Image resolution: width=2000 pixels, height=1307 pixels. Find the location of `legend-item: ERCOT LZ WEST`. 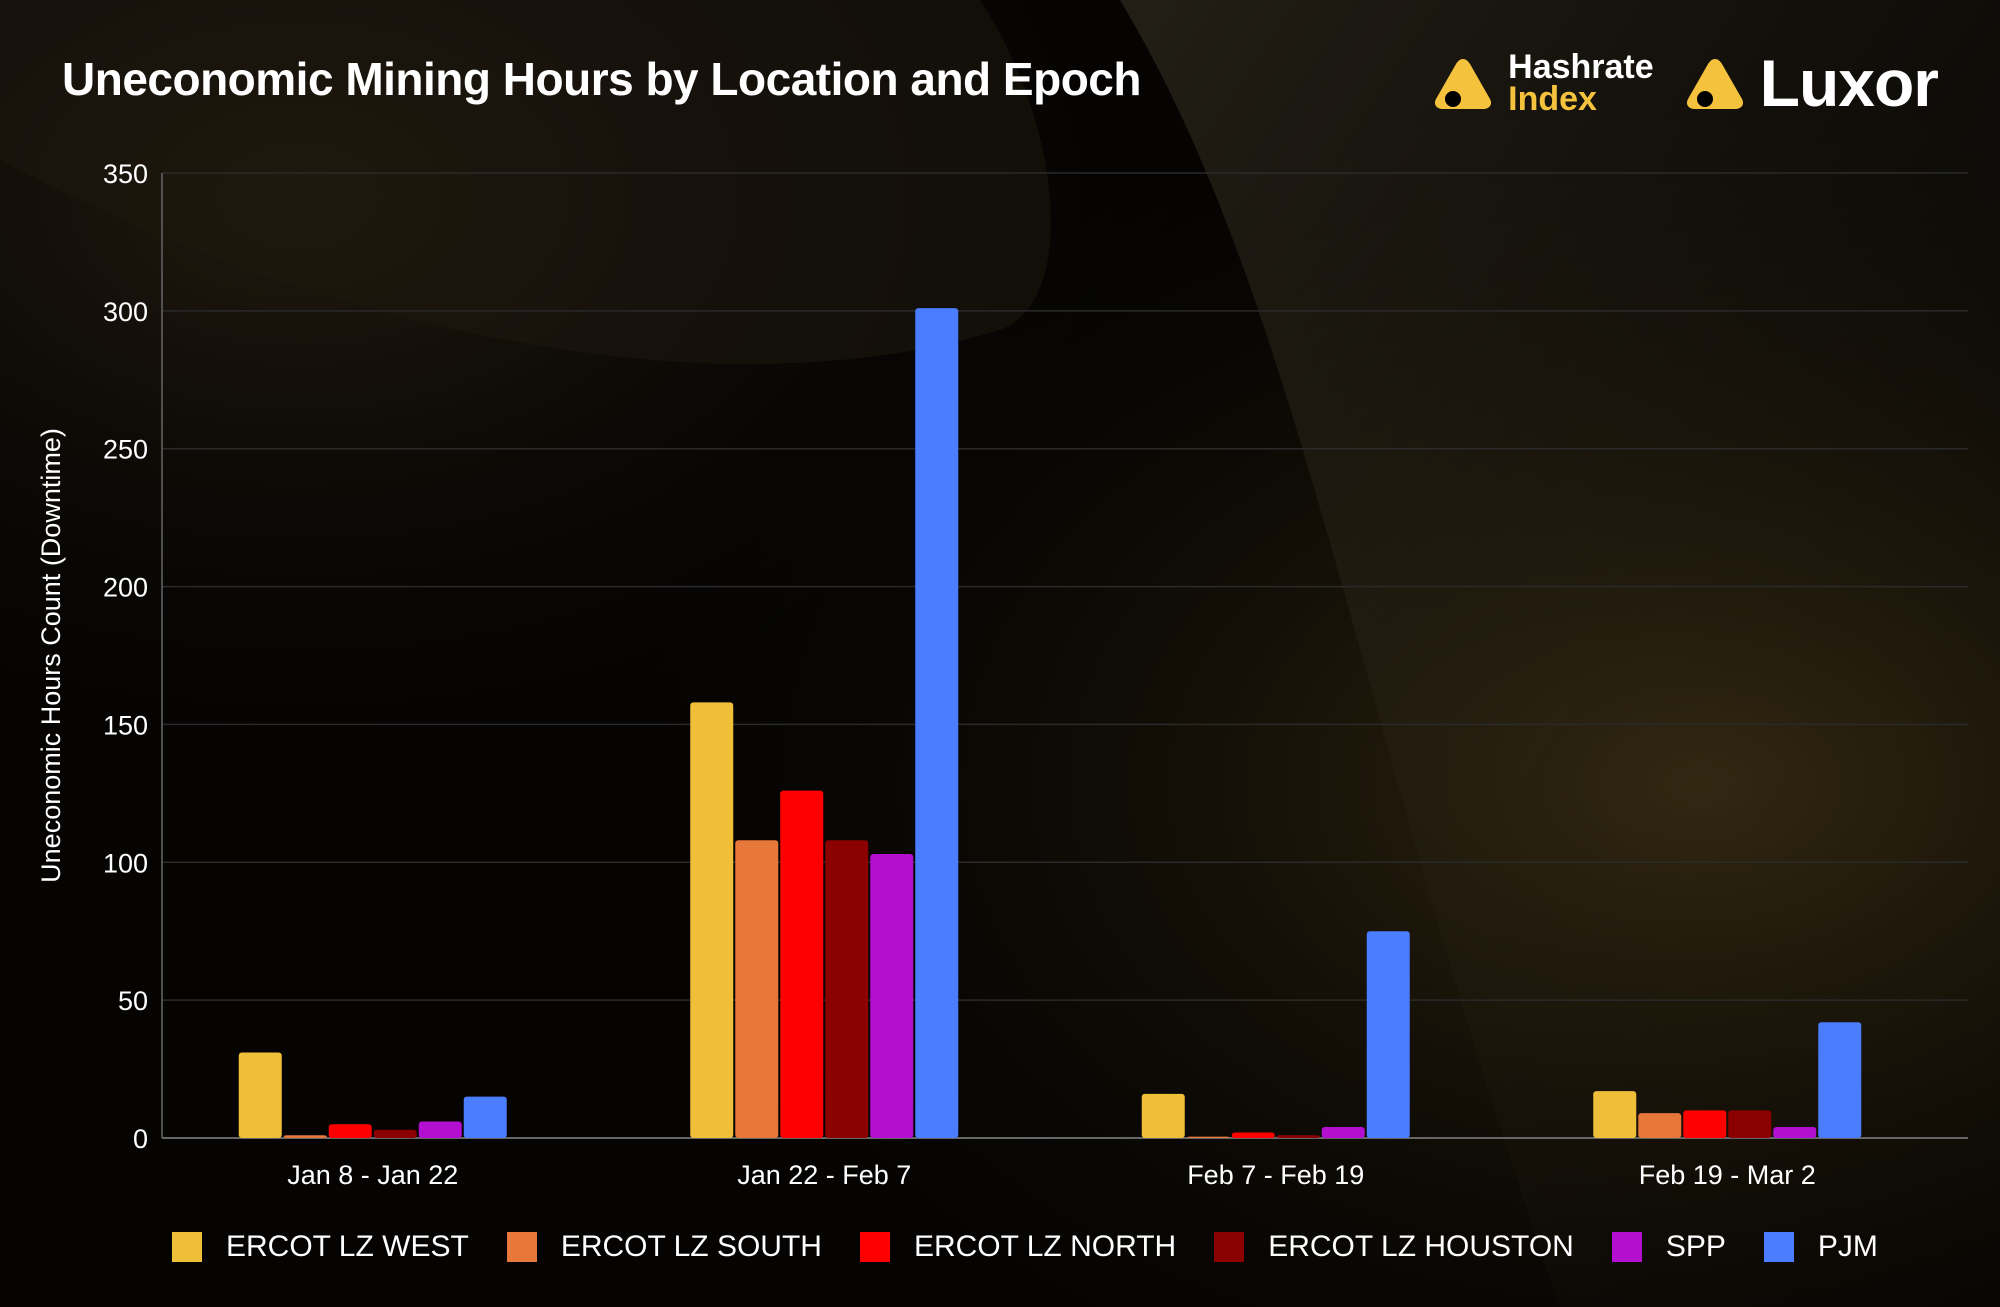

legend-item: ERCOT LZ WEST is located at coordinates (320, 1247).